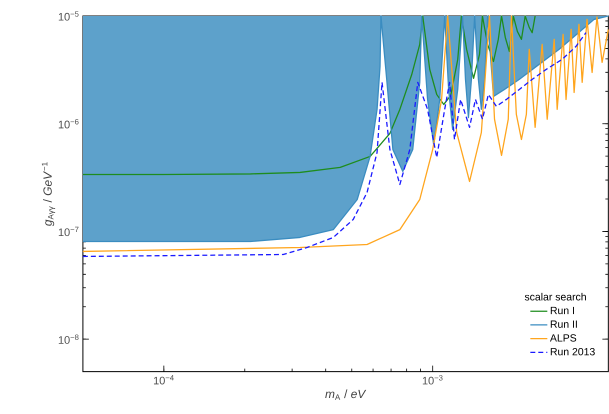 This screenshot has width=609, height=414. What do you see at coordinates (563, 338) in the screenshot?
I see `legend-label: ALPS` at bounding box center [563, 338].